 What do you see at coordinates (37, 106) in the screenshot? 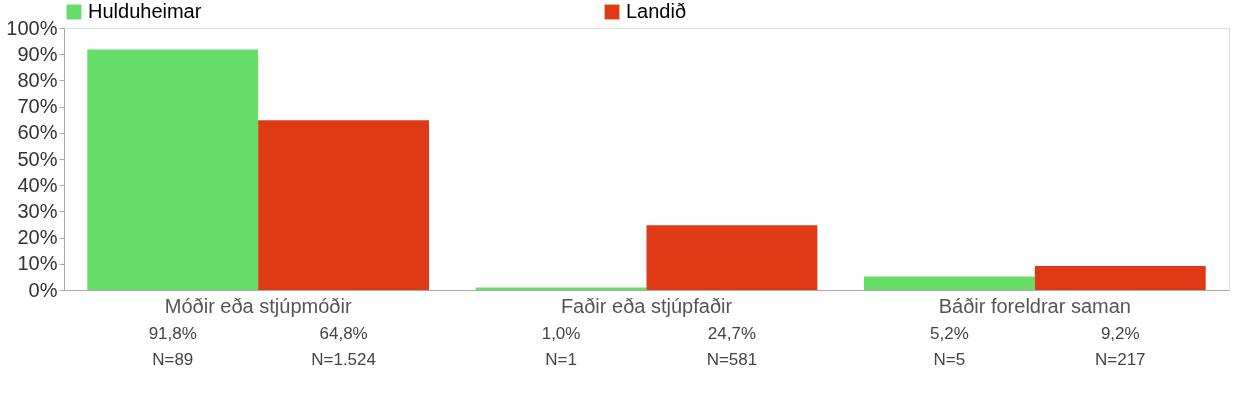
I see `y-tick-label: 70%` at bounding box center [37, 106].